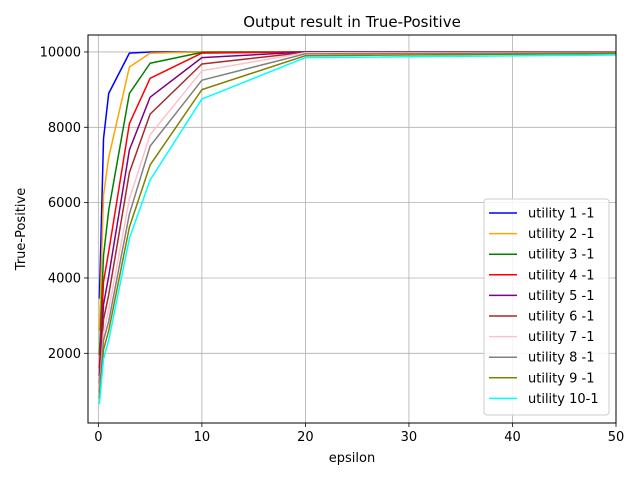 This screenshot has width=640, height=480. Describe the element at coordinates (352, 22) in the screenshot. I see `chart-title: Output result in True-Positive` at that location.